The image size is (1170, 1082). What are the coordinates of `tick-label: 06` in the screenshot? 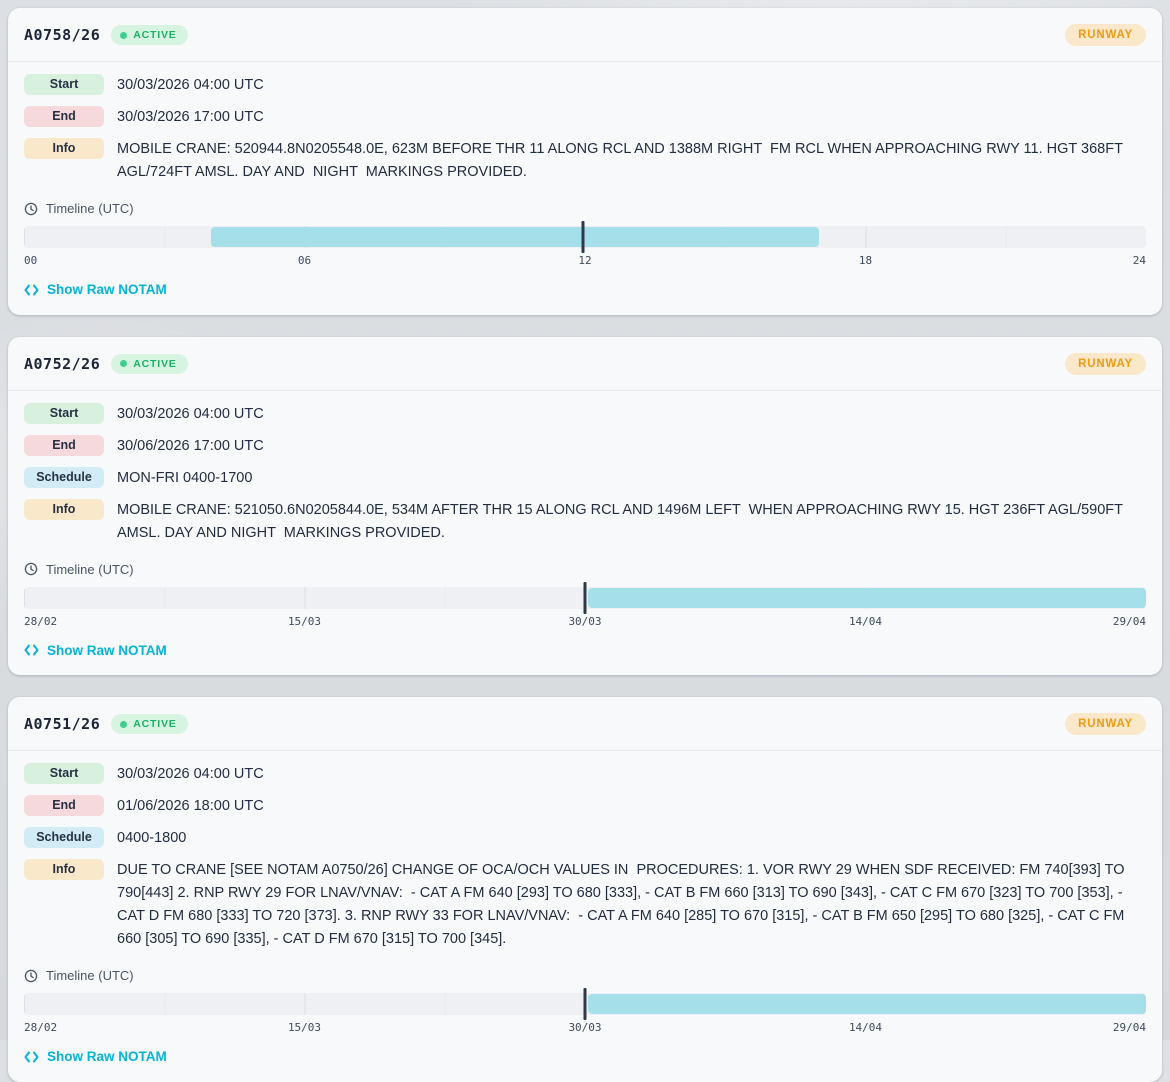 It's located at (304, 260).